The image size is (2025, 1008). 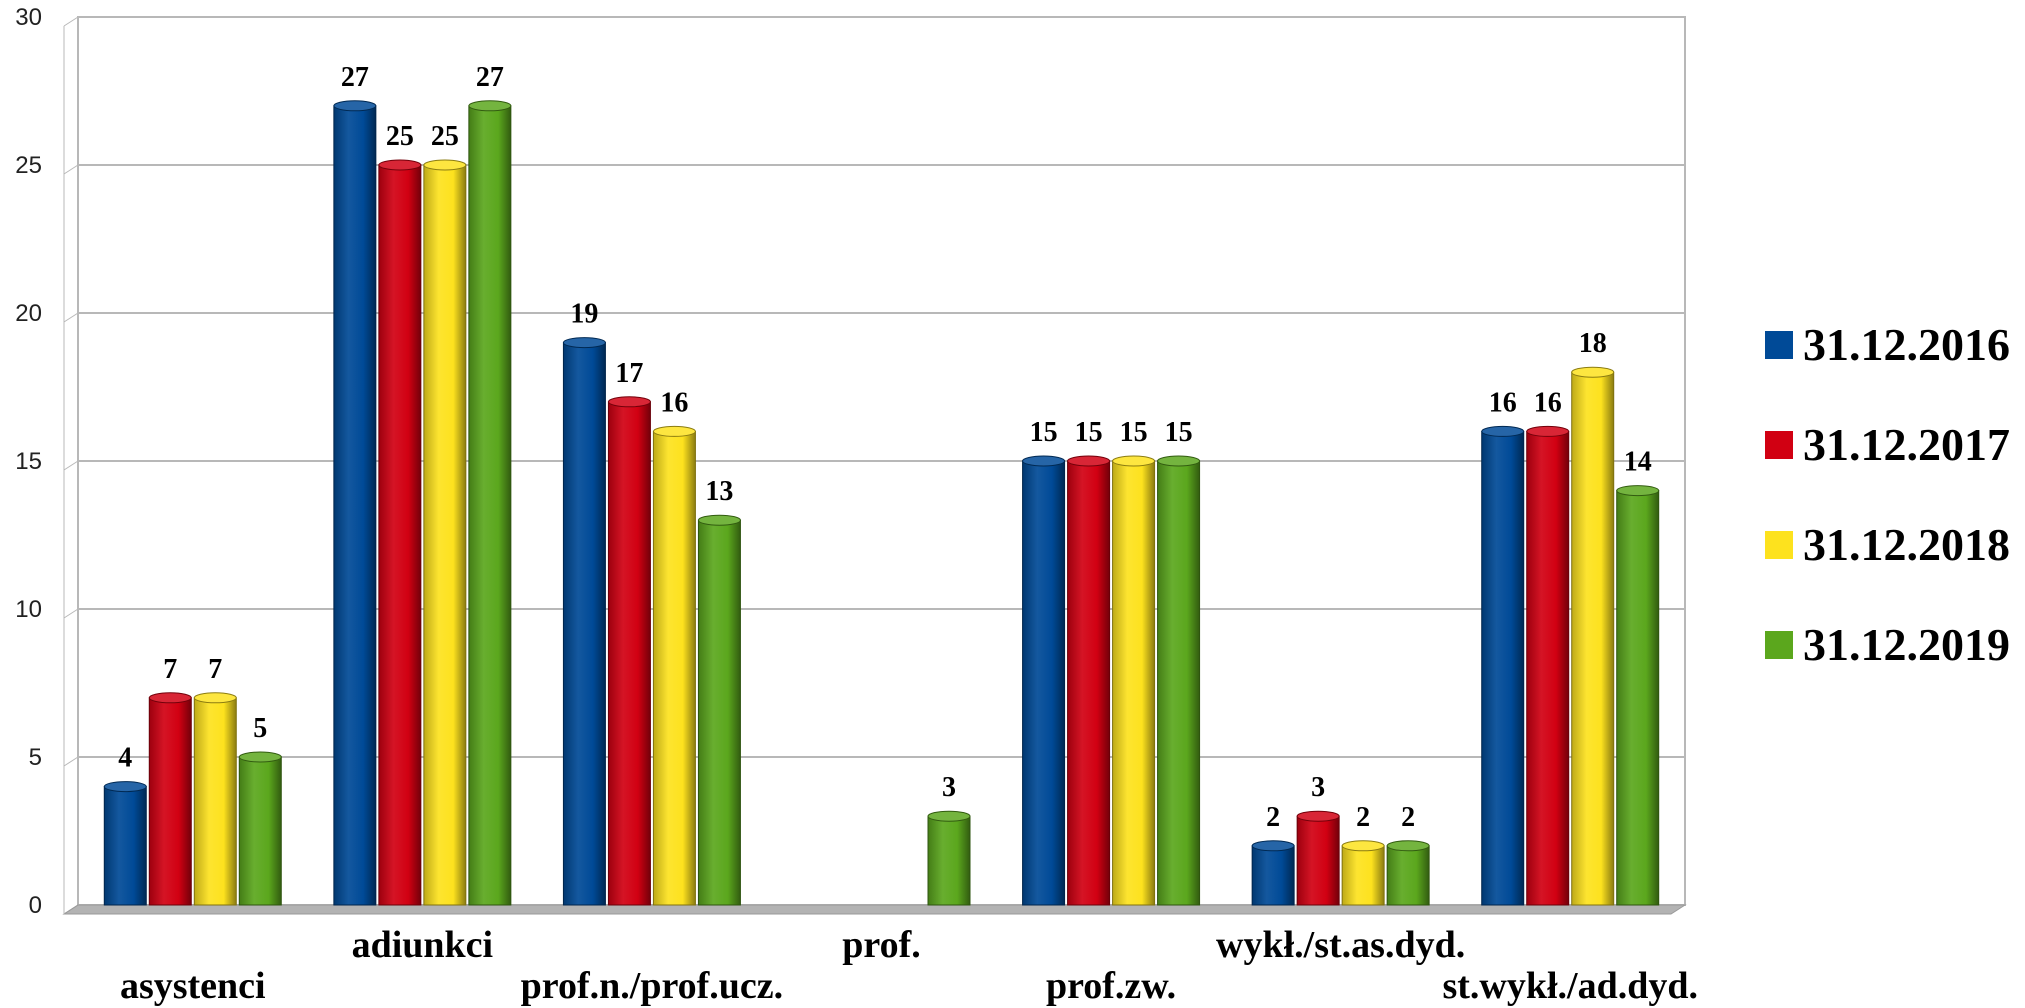 What do you see at coordinates (584, 314) in the screenshot?
I see `data-label: 19` at bounding box center [584, 314].